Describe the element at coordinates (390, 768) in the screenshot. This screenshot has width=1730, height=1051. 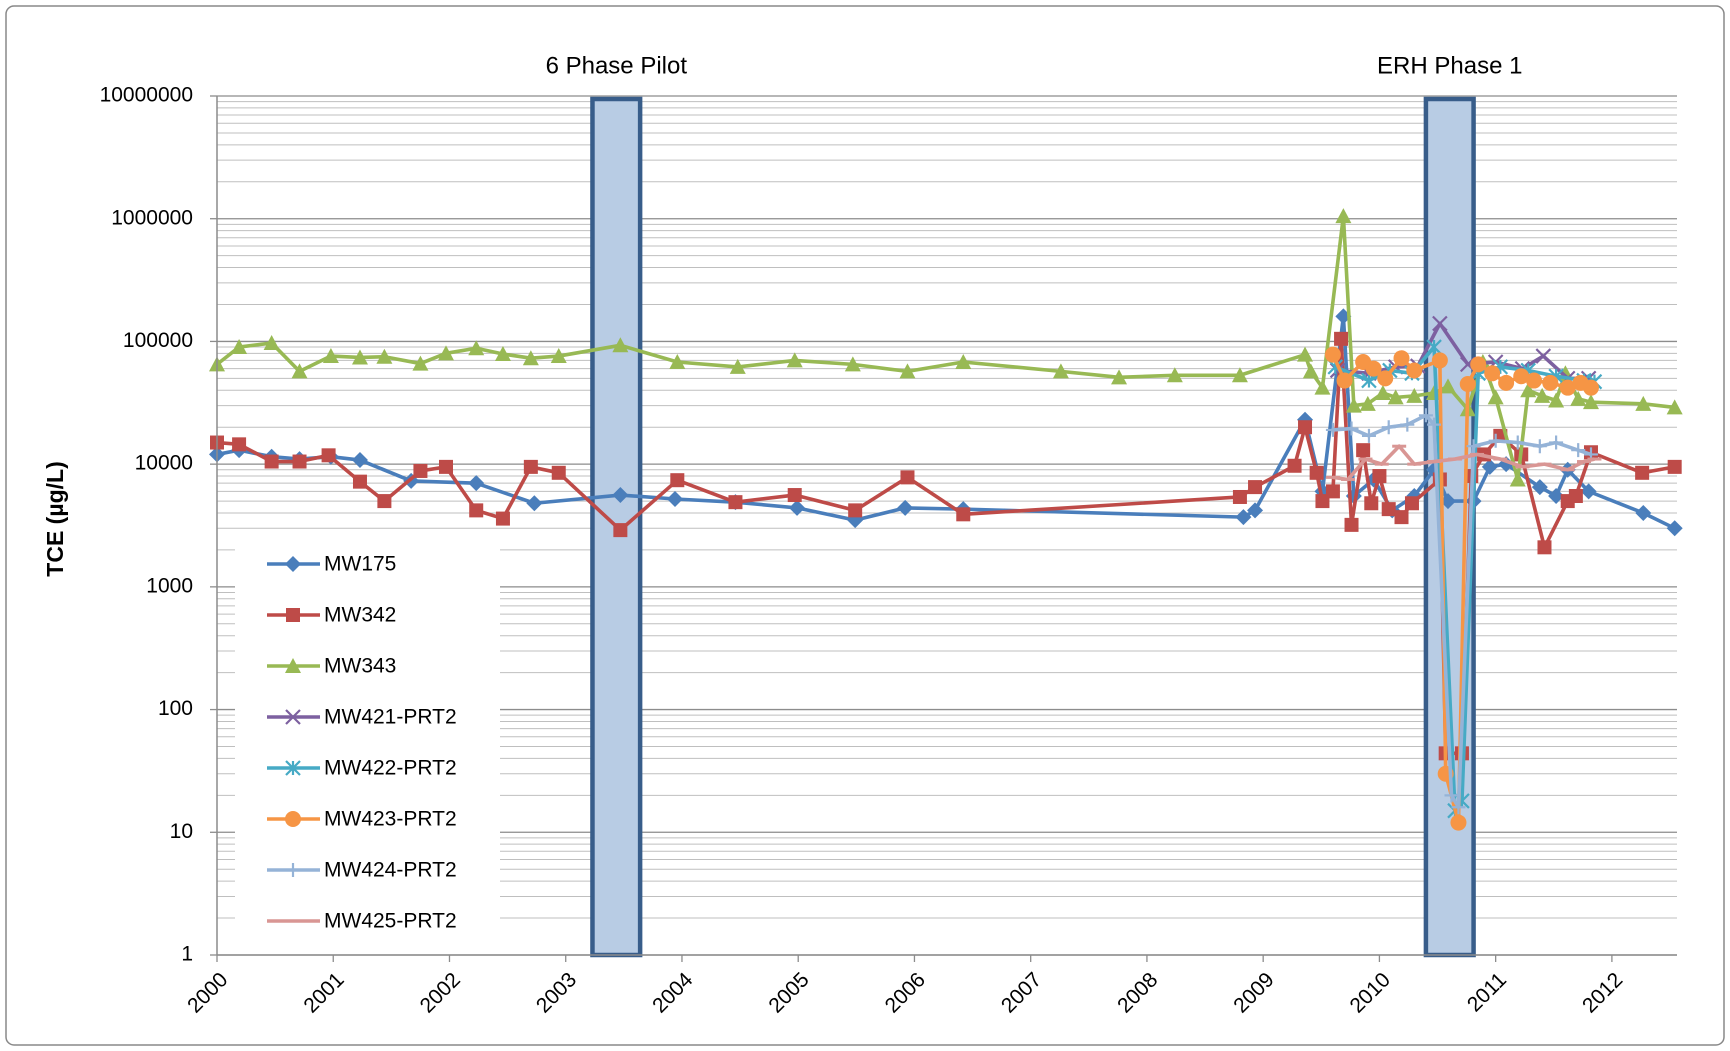
I see `legend-label: MW422-PRT2` at that location.